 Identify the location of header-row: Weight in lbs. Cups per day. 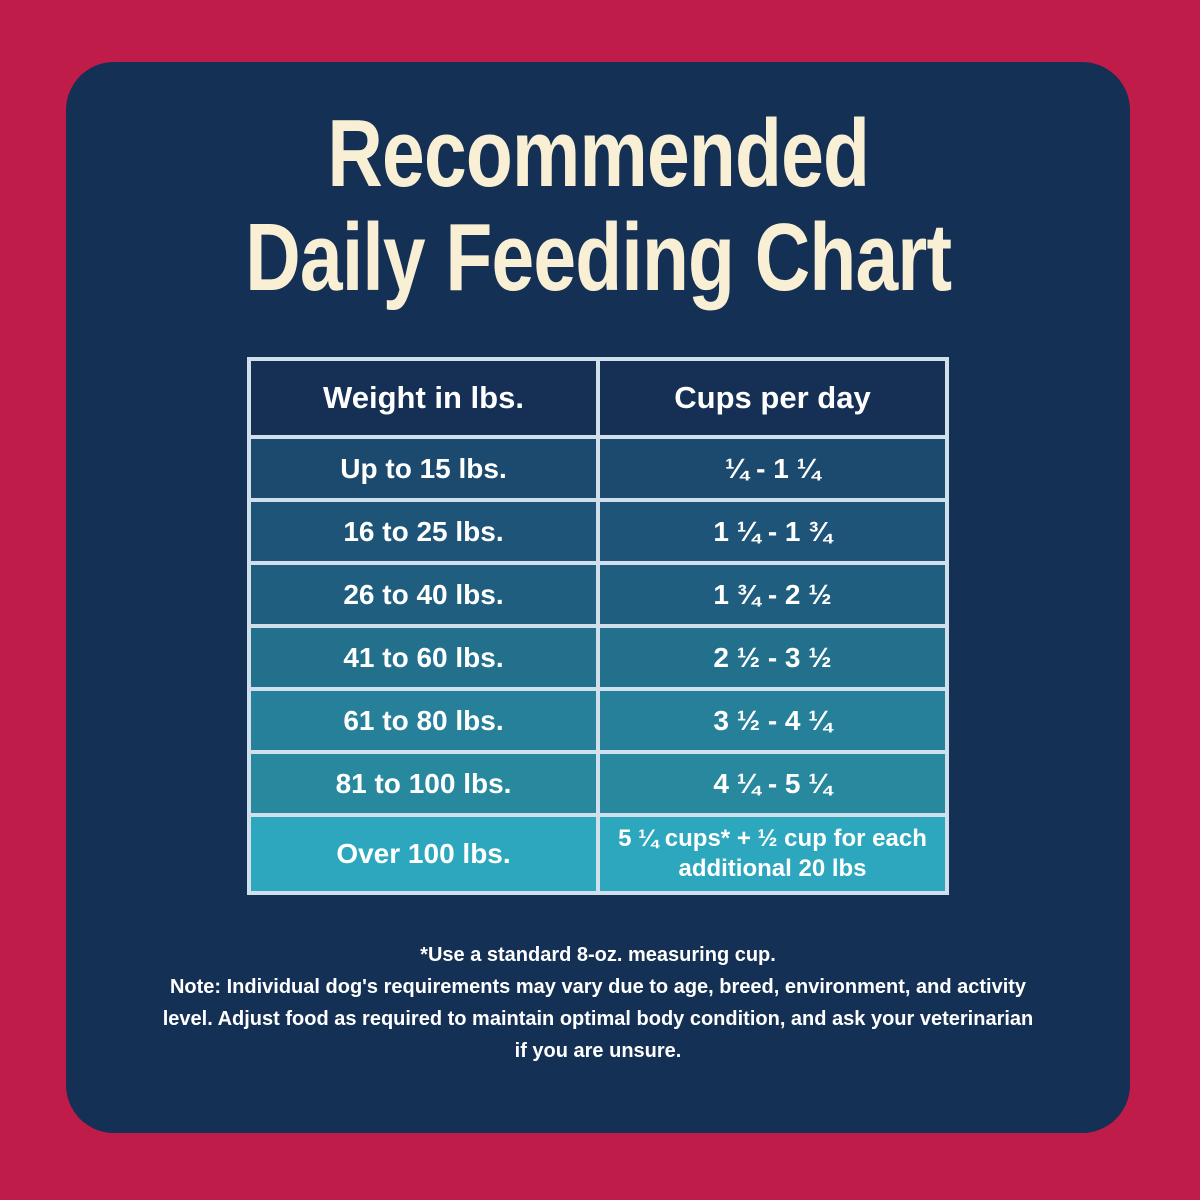
(598, 398).